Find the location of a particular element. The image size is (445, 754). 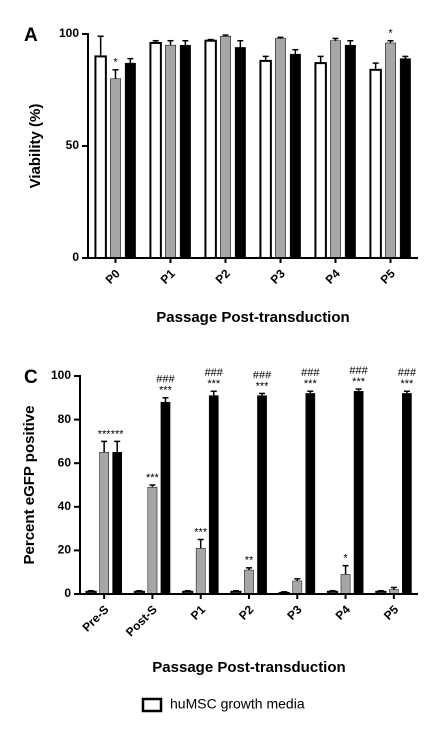

panel-label: A is located at coordinates (31, 35).